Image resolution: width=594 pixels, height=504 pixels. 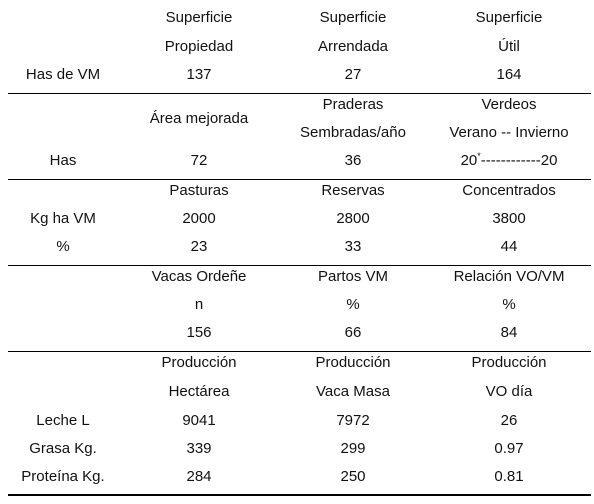 I want to click on table-cell: 44, so click(x=509, y=246).